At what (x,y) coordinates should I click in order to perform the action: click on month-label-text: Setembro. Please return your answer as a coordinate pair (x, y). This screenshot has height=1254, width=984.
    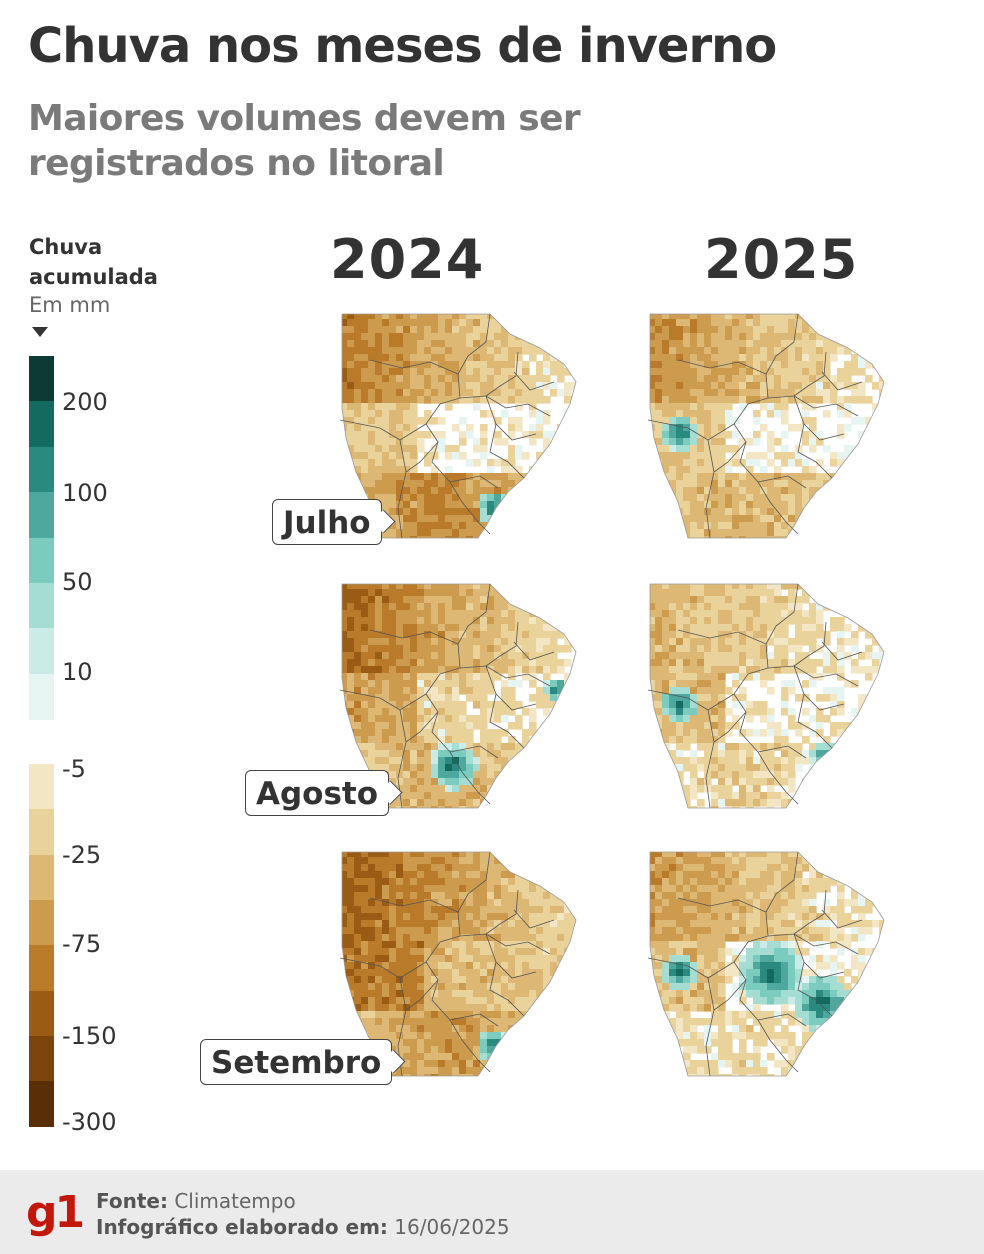
    Looking at the image, I should click on (296, 1063).